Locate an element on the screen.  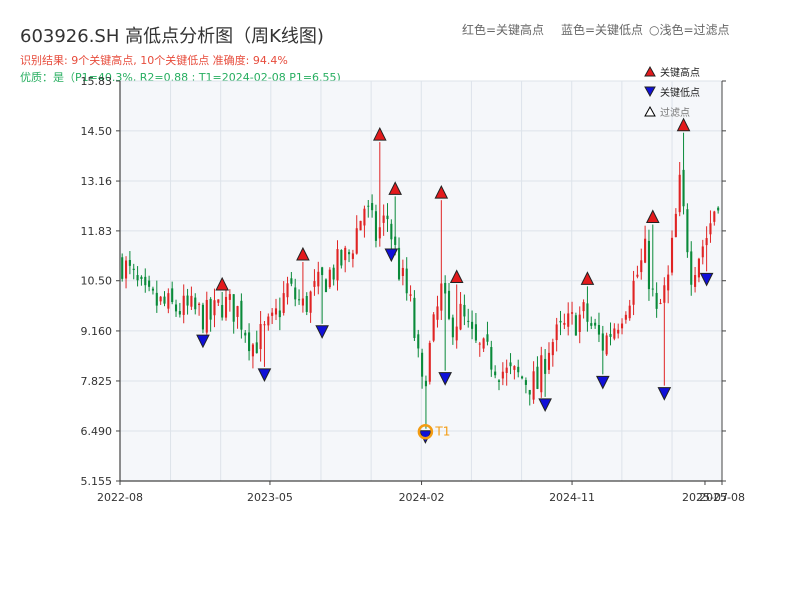
legend-light-filtered-label: 浅色=过滤点 is located at coordinates (694, 30).